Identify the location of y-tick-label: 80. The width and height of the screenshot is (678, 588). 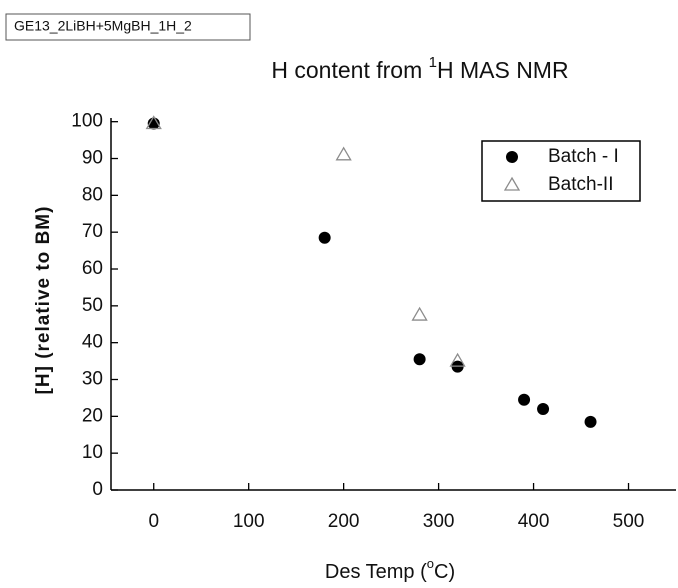
(92, 194).